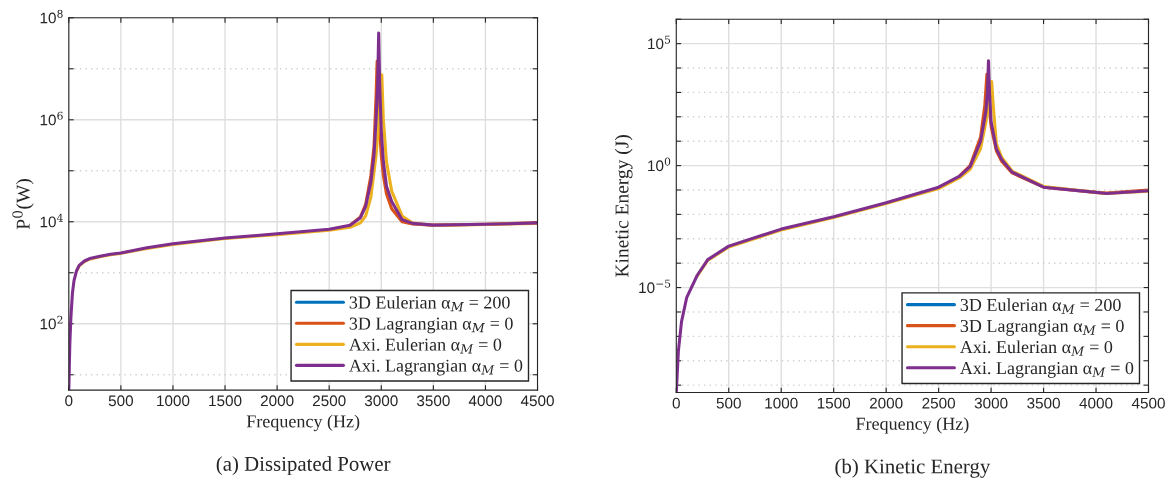 The image size is (1166, 481). Describe the element at coordinates (51, 16) in the screenshot. I see `y-tick-label: 10$^{8}$` at that location.